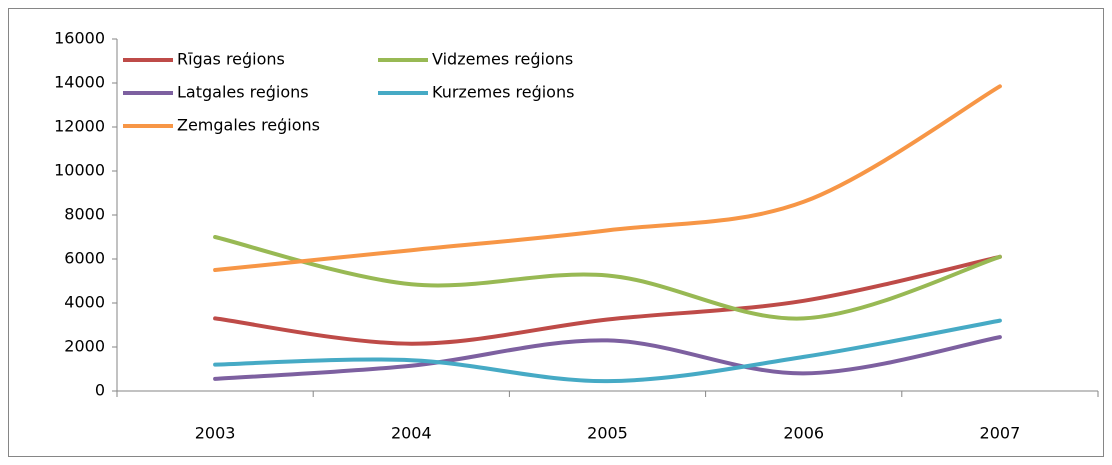  I want to click on y-tick-label: 2000, so click(84, 346).